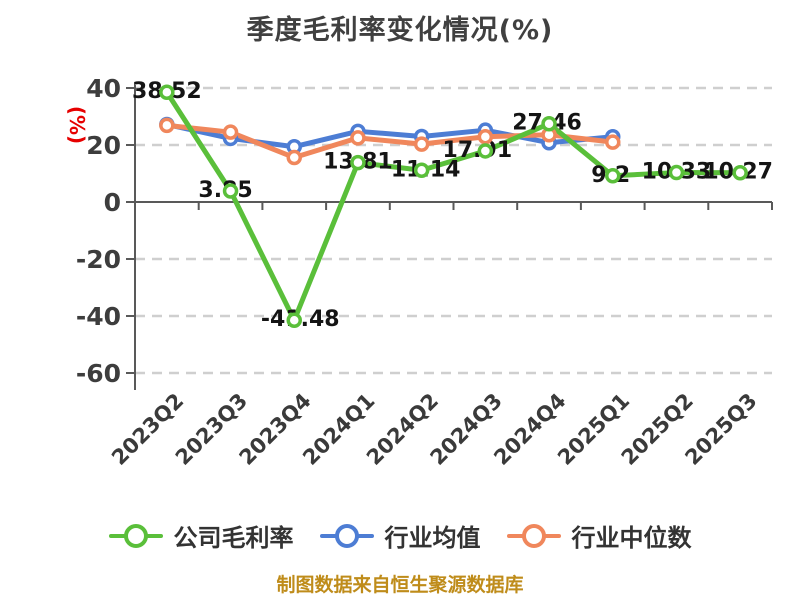 The width and height of the screenshot is (800, 600). What do you see at coordinates (233, 538) in the screenshot?
I see `legend-label: 公司毛利率` at bounding box center [233, 538].